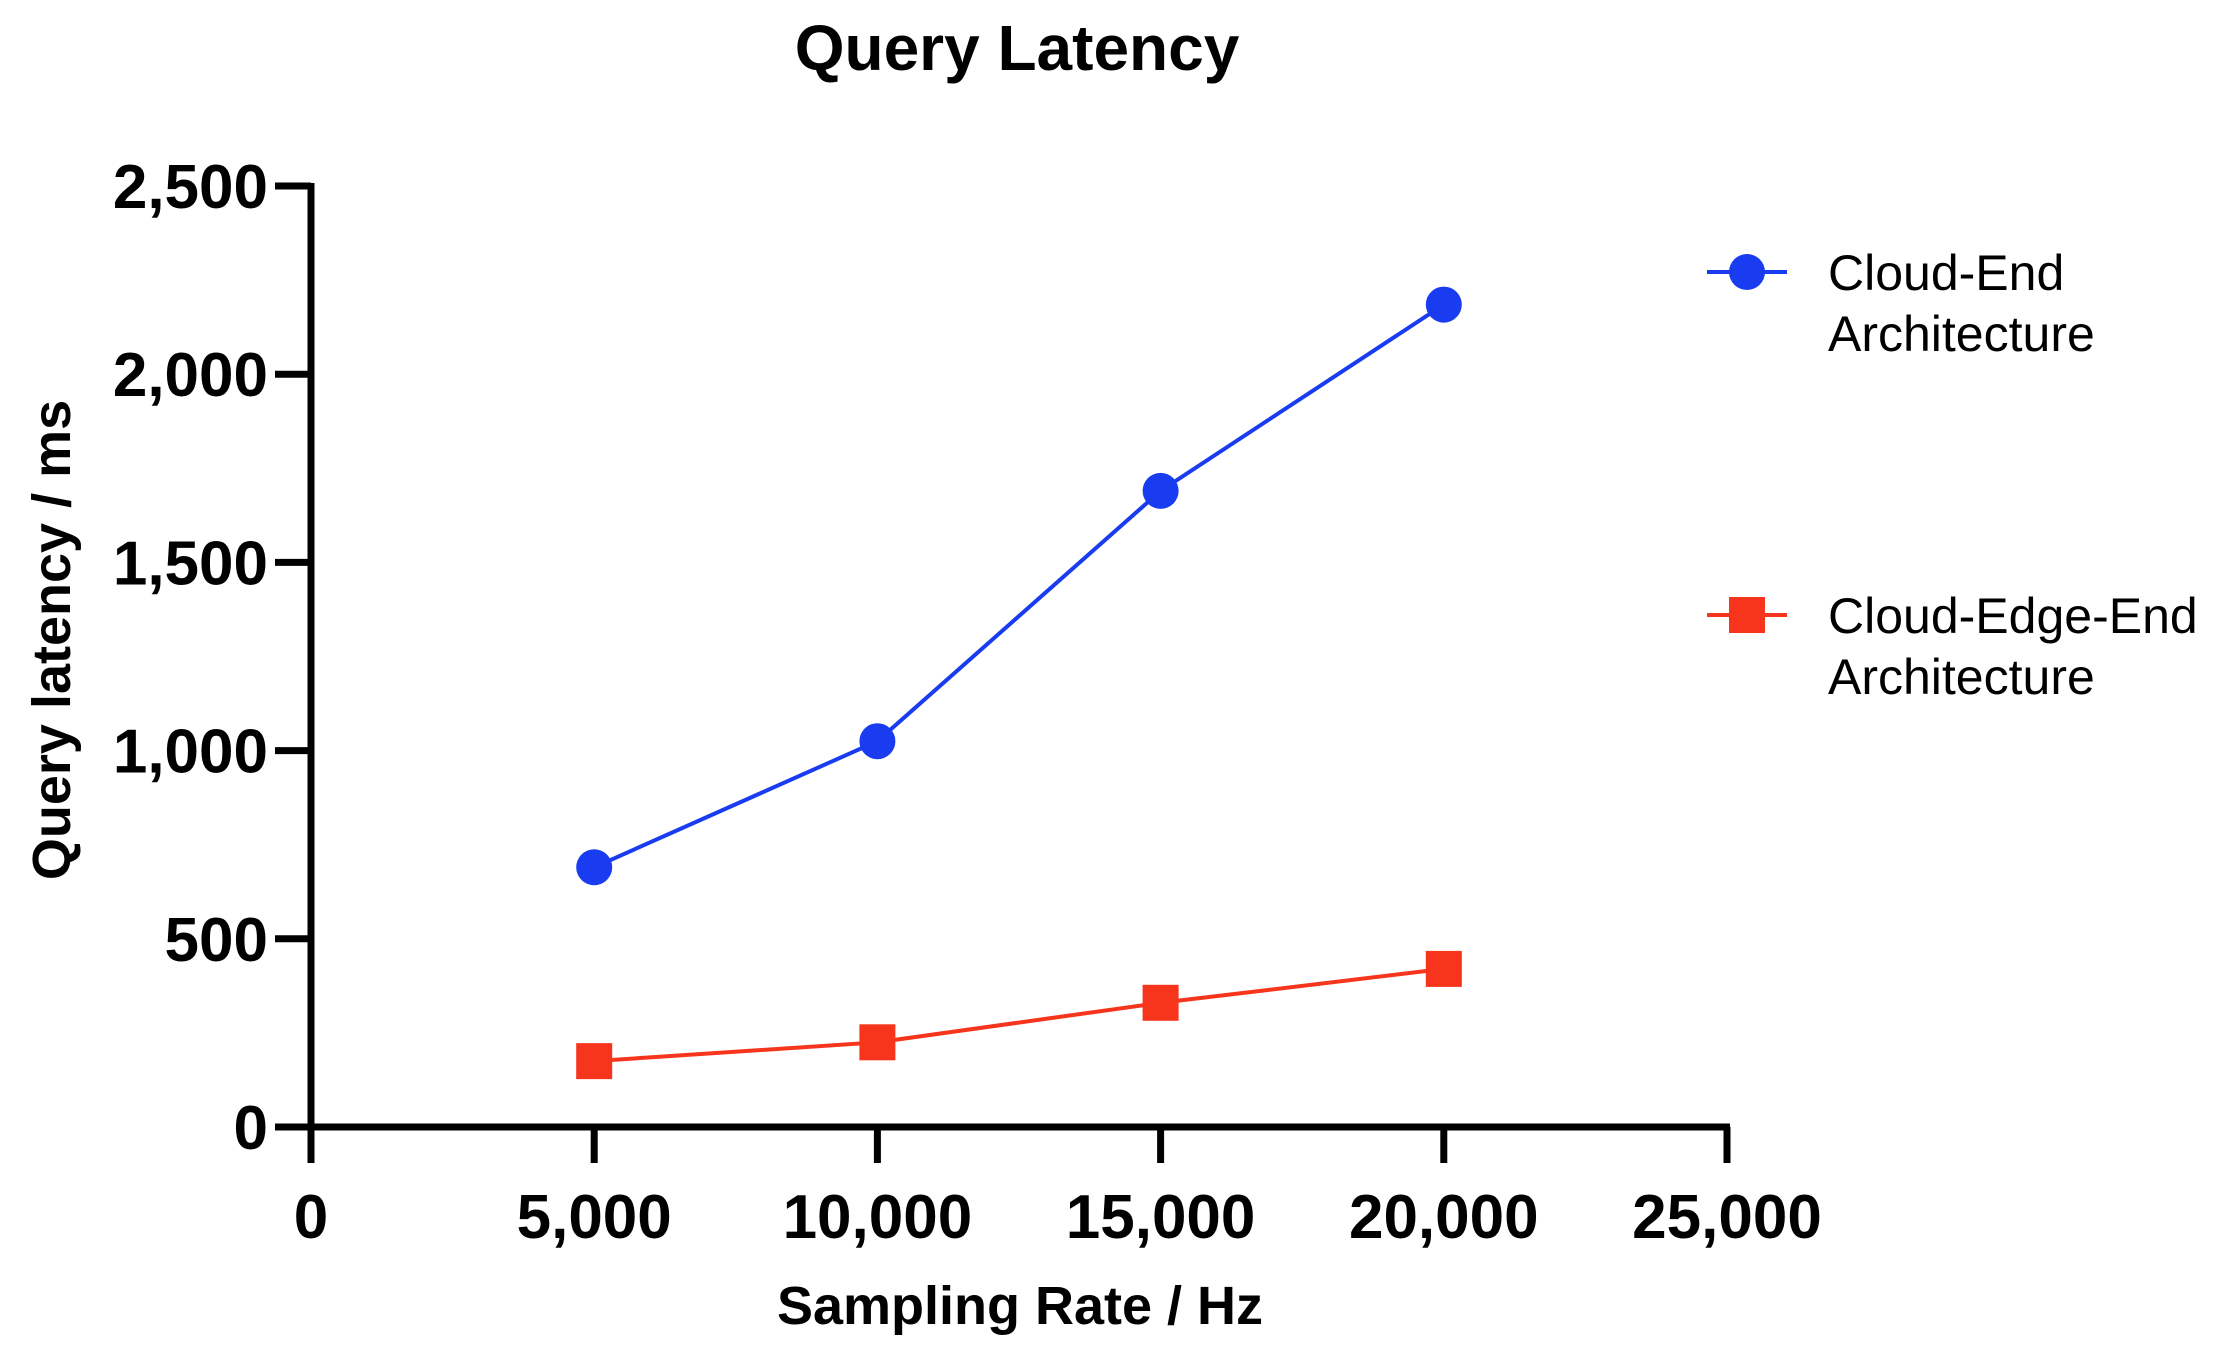 The width and height of the screenshot is (2240, 1364). I want to click on y-axis-title: Query latency / ms, so click(52, 640).